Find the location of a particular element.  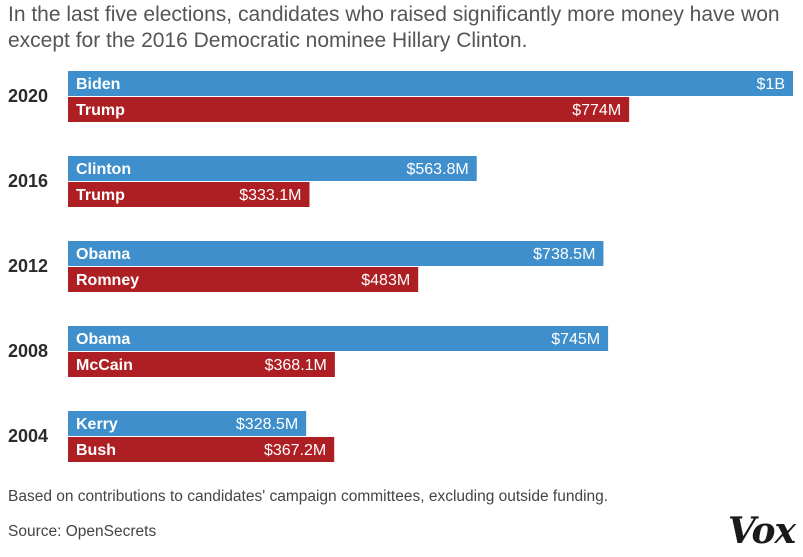

bar-candidate-label: Biden is located at coordinates (98, 84).